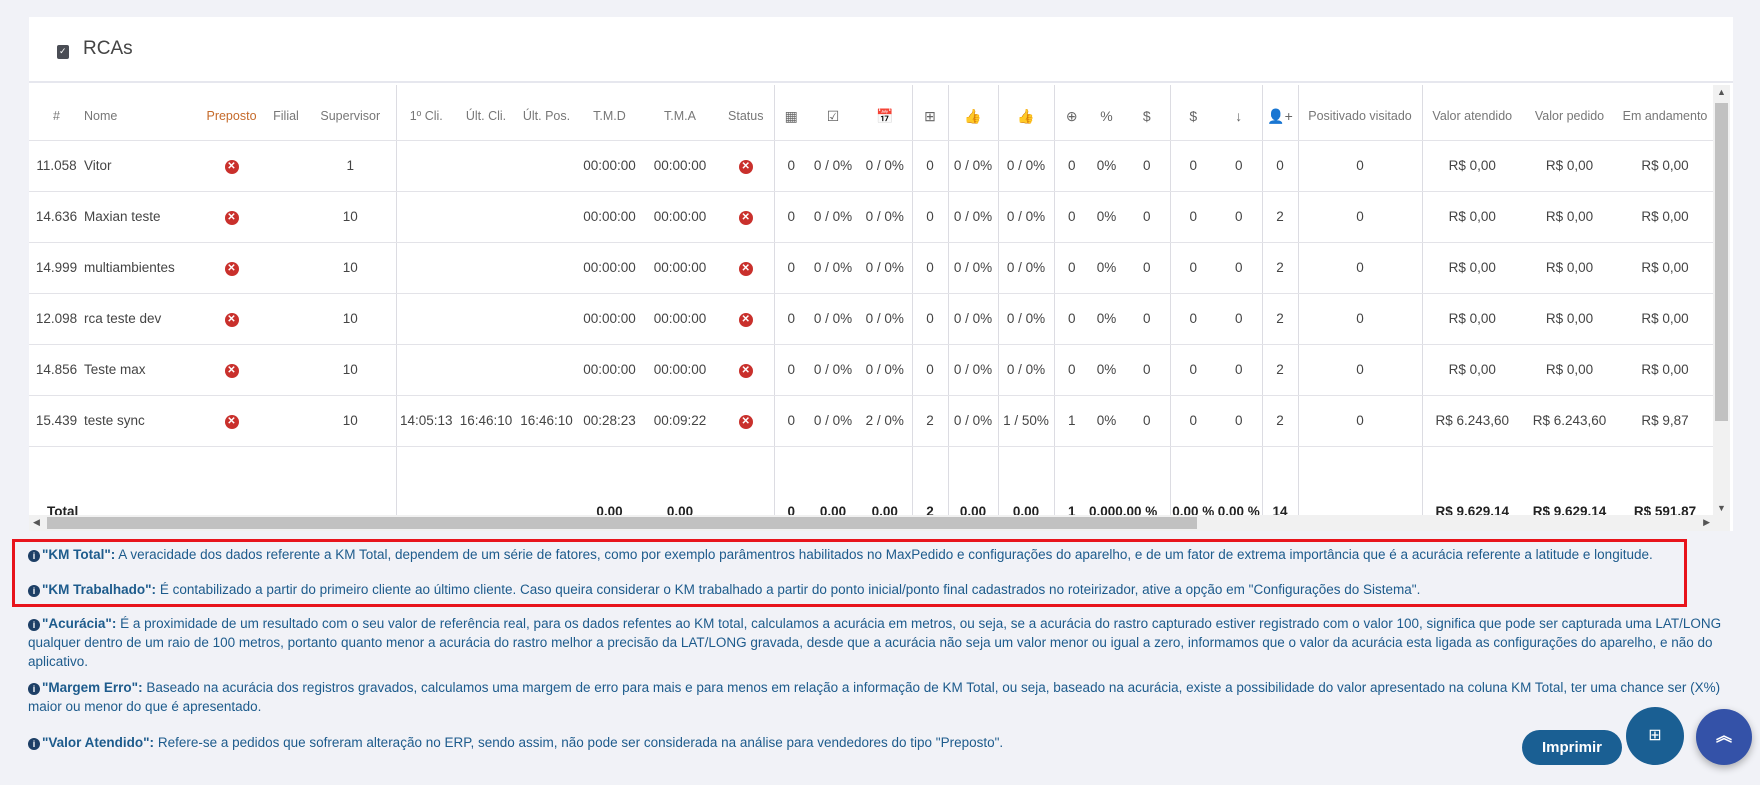  I want to click on total-tmd: 0,00, so click(609, 509).